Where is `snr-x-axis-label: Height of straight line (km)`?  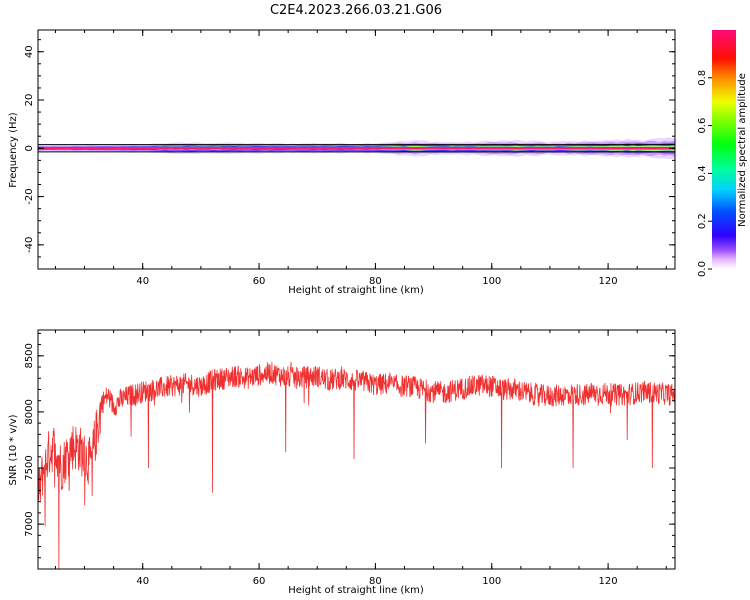 snr-x-axis-label: Height of straight line (km) is located at coordinates (356, 590).